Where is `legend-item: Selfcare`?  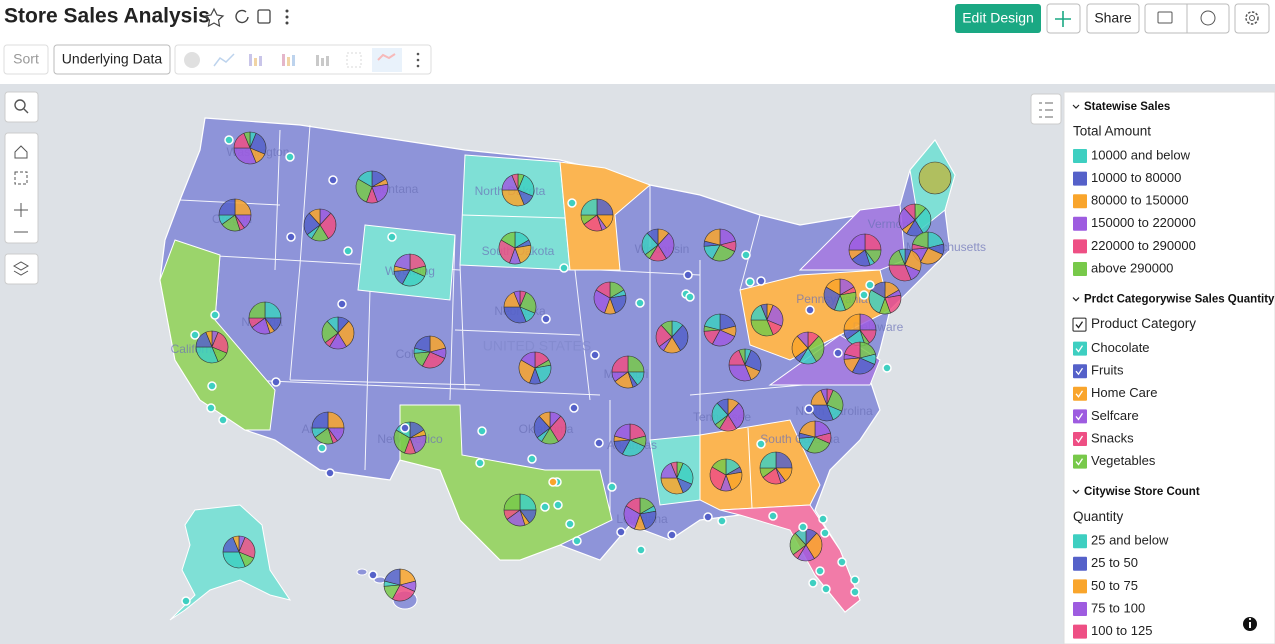
legend-item: Selfcare is located at coordinates (1115, 415).